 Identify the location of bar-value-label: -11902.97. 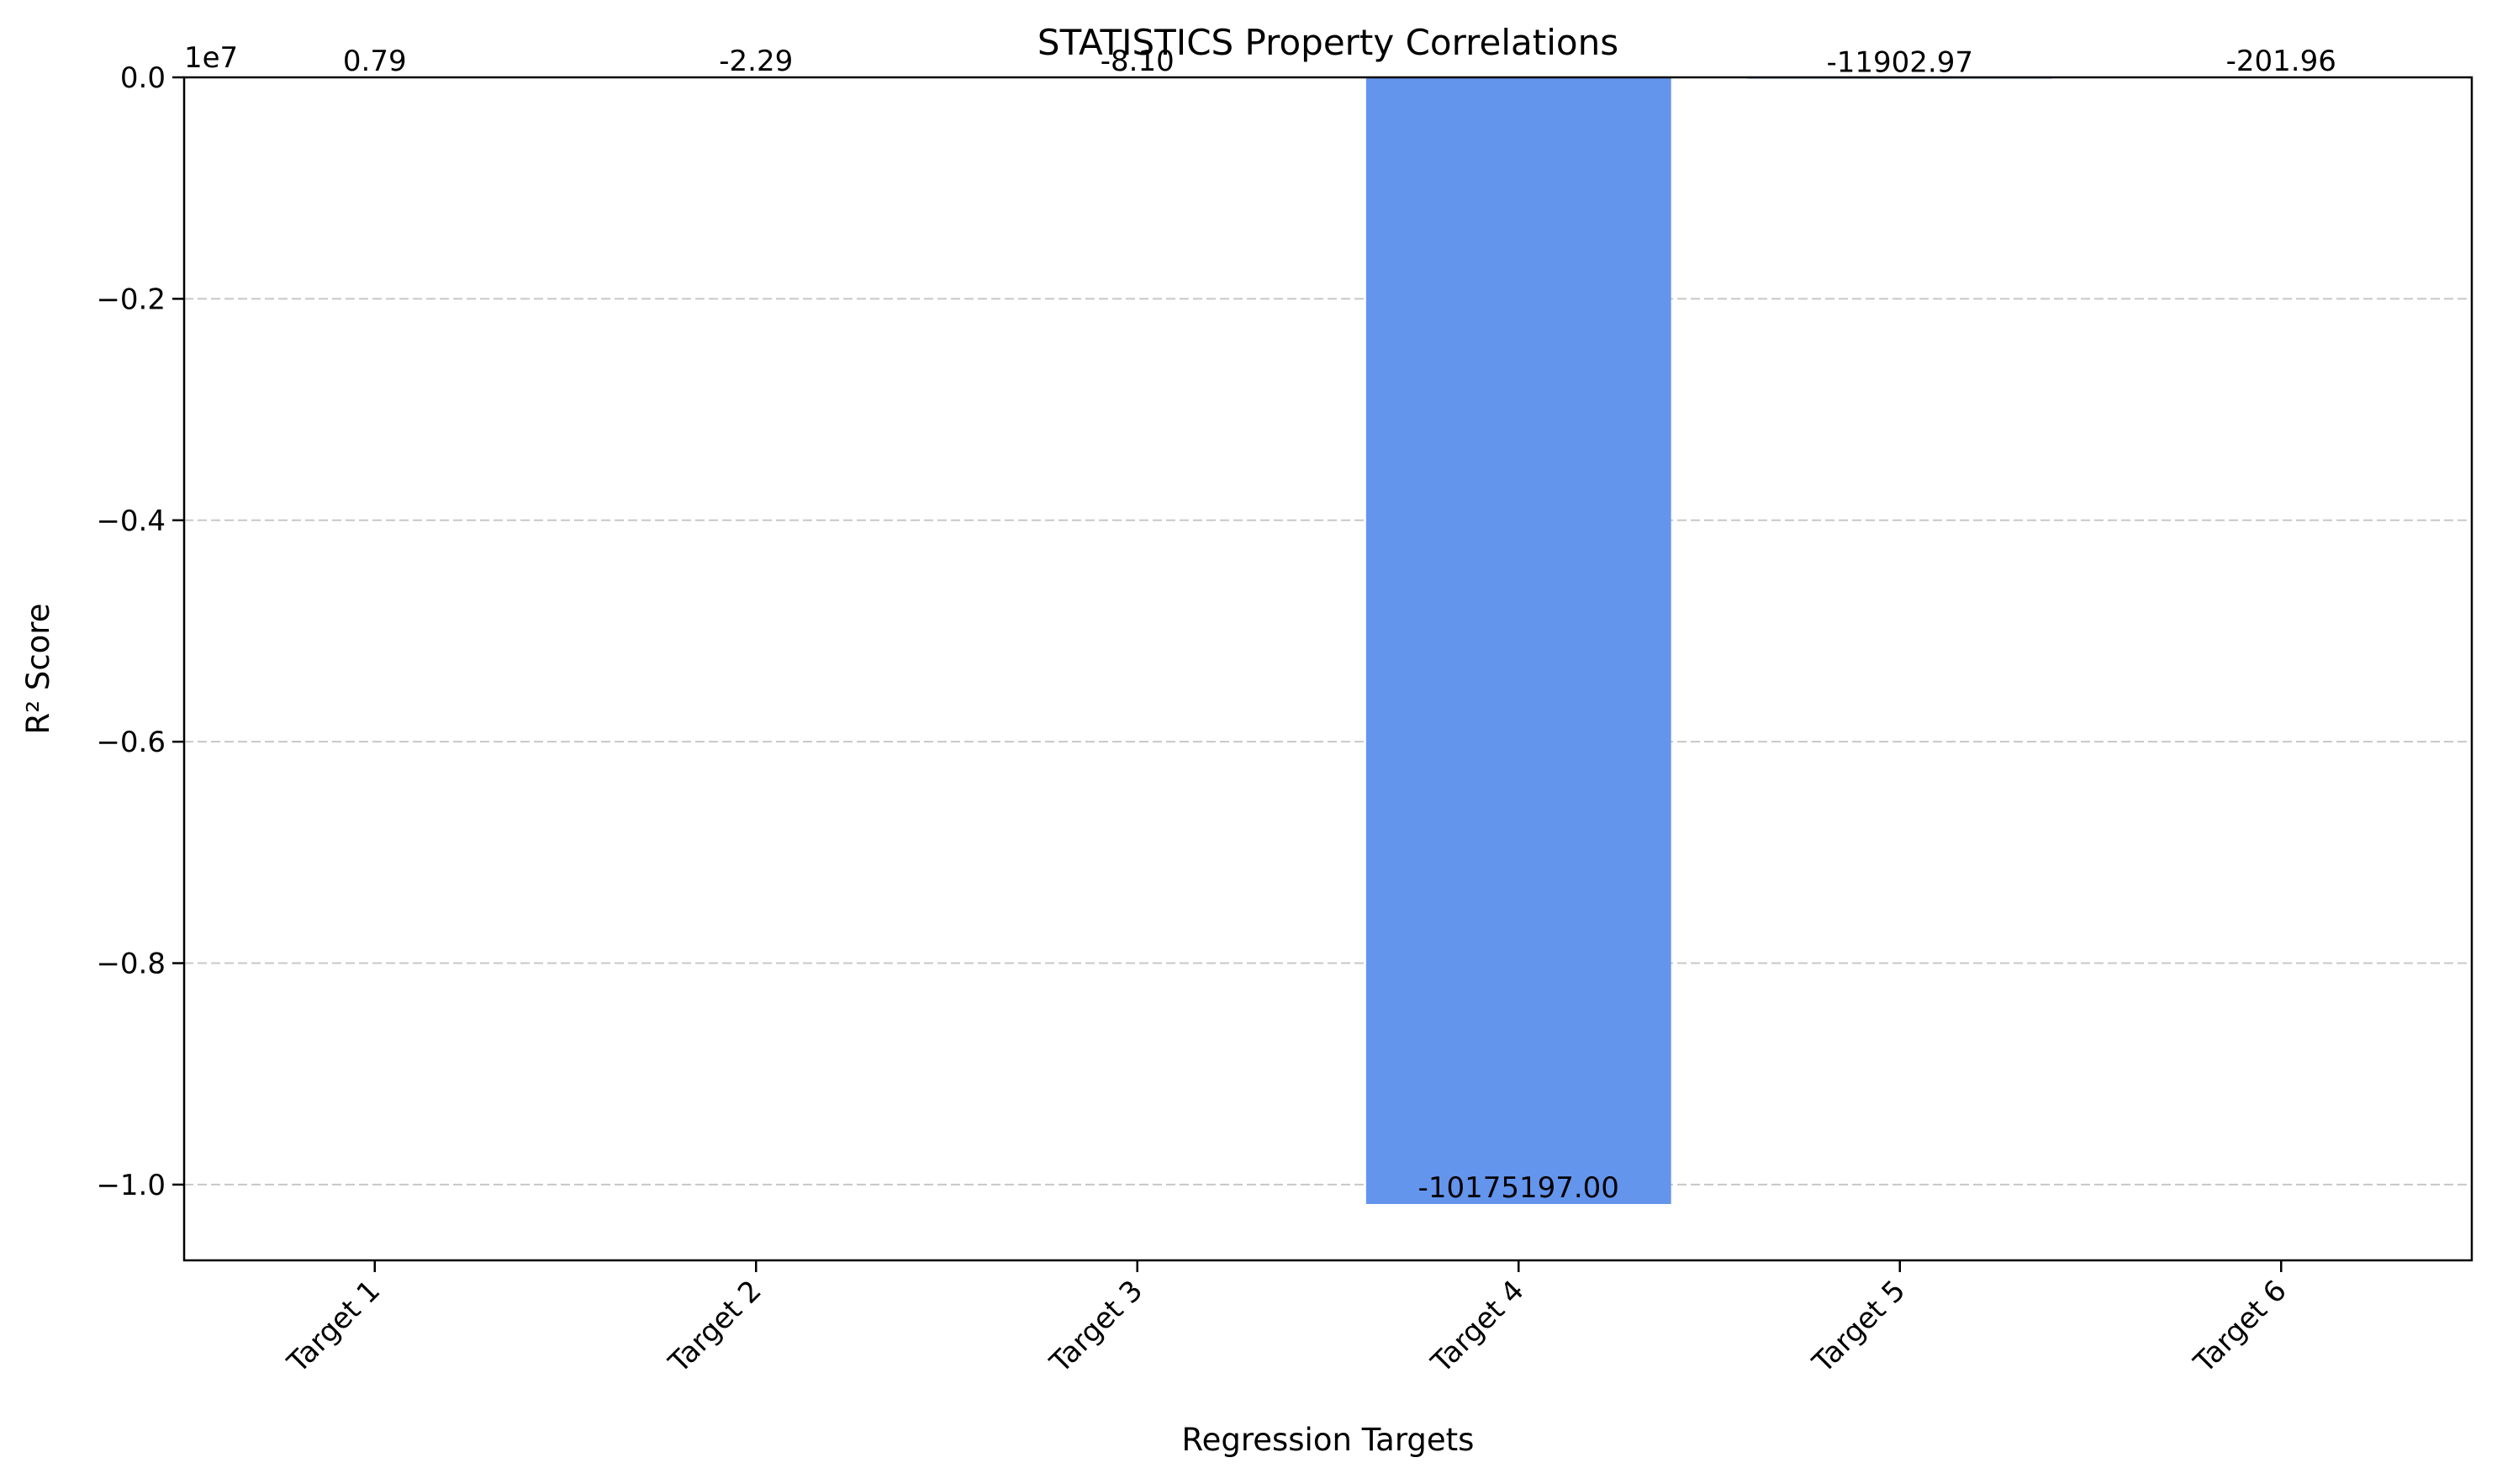
(1900, 63).